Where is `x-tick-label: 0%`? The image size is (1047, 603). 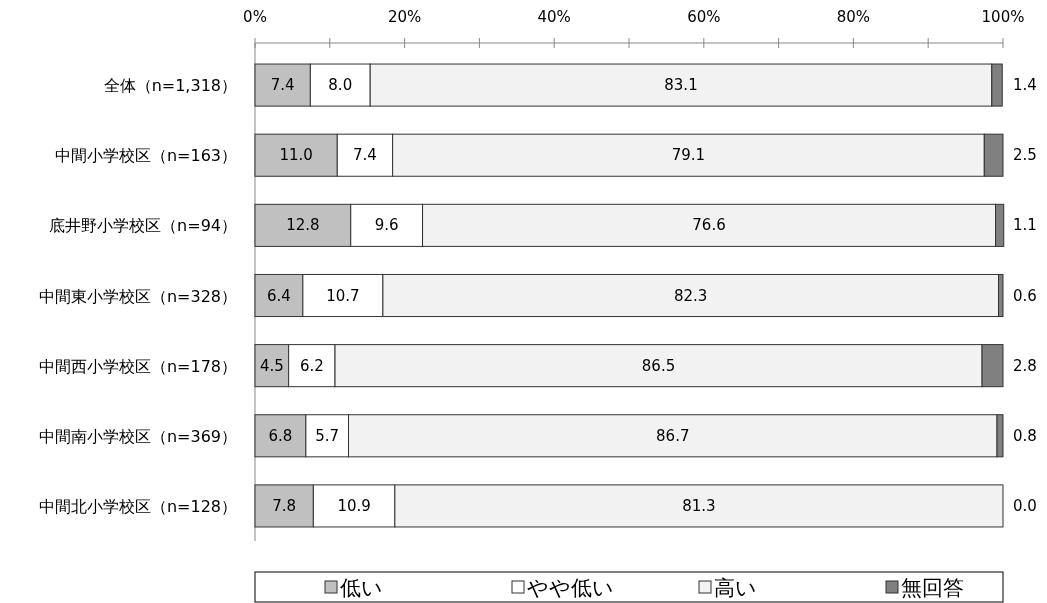 x-tick-label: 0% is located at coordinates (255, 17).